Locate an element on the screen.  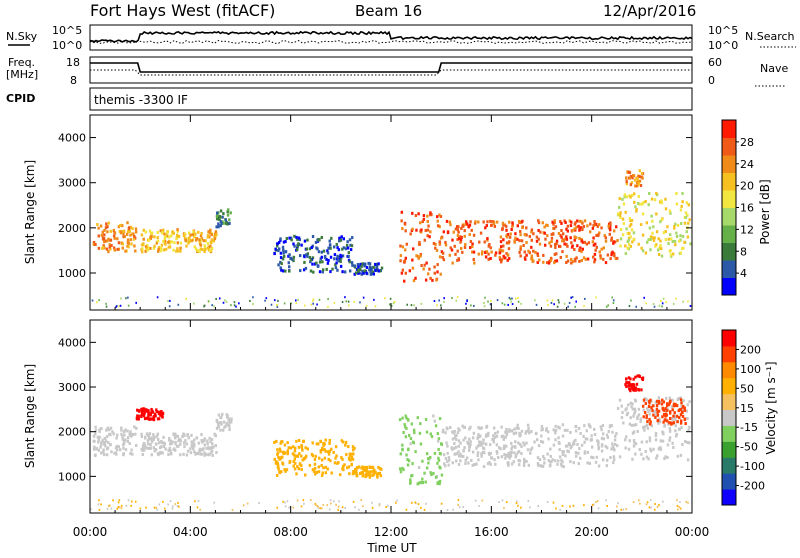
date-label: 12/Apr/2016 is located at coordinates (649, 11).